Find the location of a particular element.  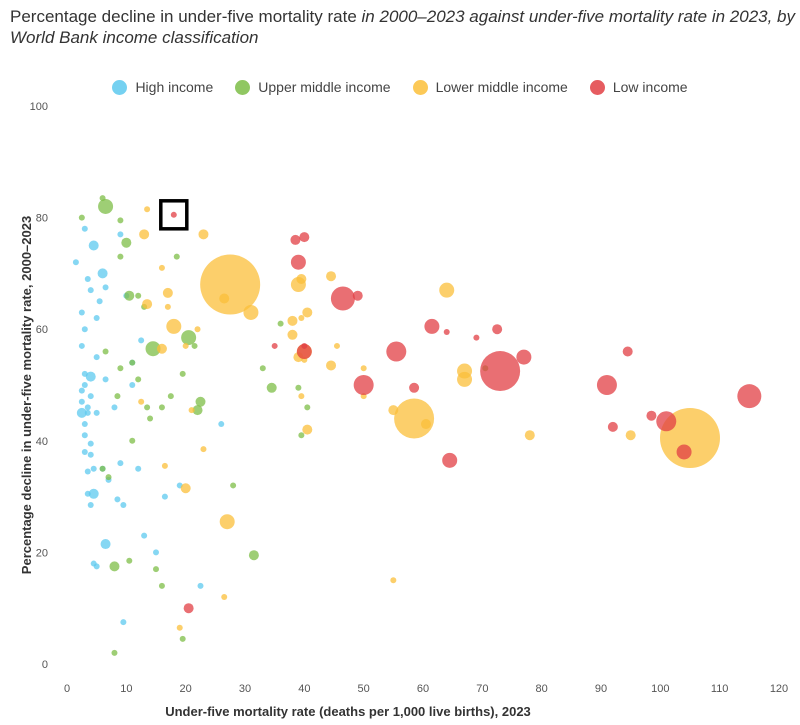

legend-item-upper-middle-income: Upper middle income is located at coordinates (313, 87).